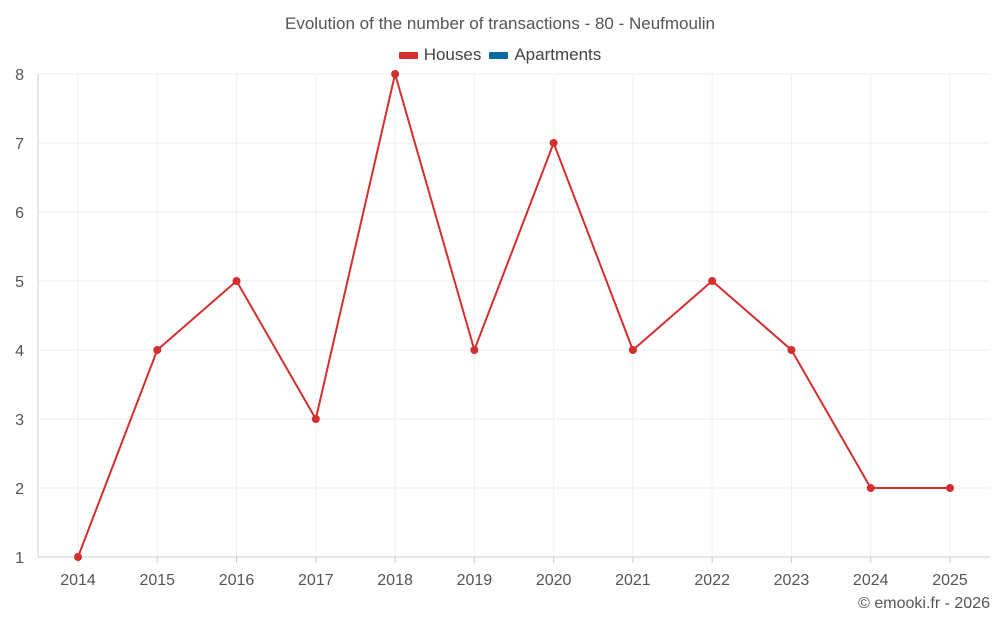 This screenshot has height=625, width=1000. Describe the element at coordinates (19, 144) in the screenshot. I see `y-tick-label: 7` at that location.